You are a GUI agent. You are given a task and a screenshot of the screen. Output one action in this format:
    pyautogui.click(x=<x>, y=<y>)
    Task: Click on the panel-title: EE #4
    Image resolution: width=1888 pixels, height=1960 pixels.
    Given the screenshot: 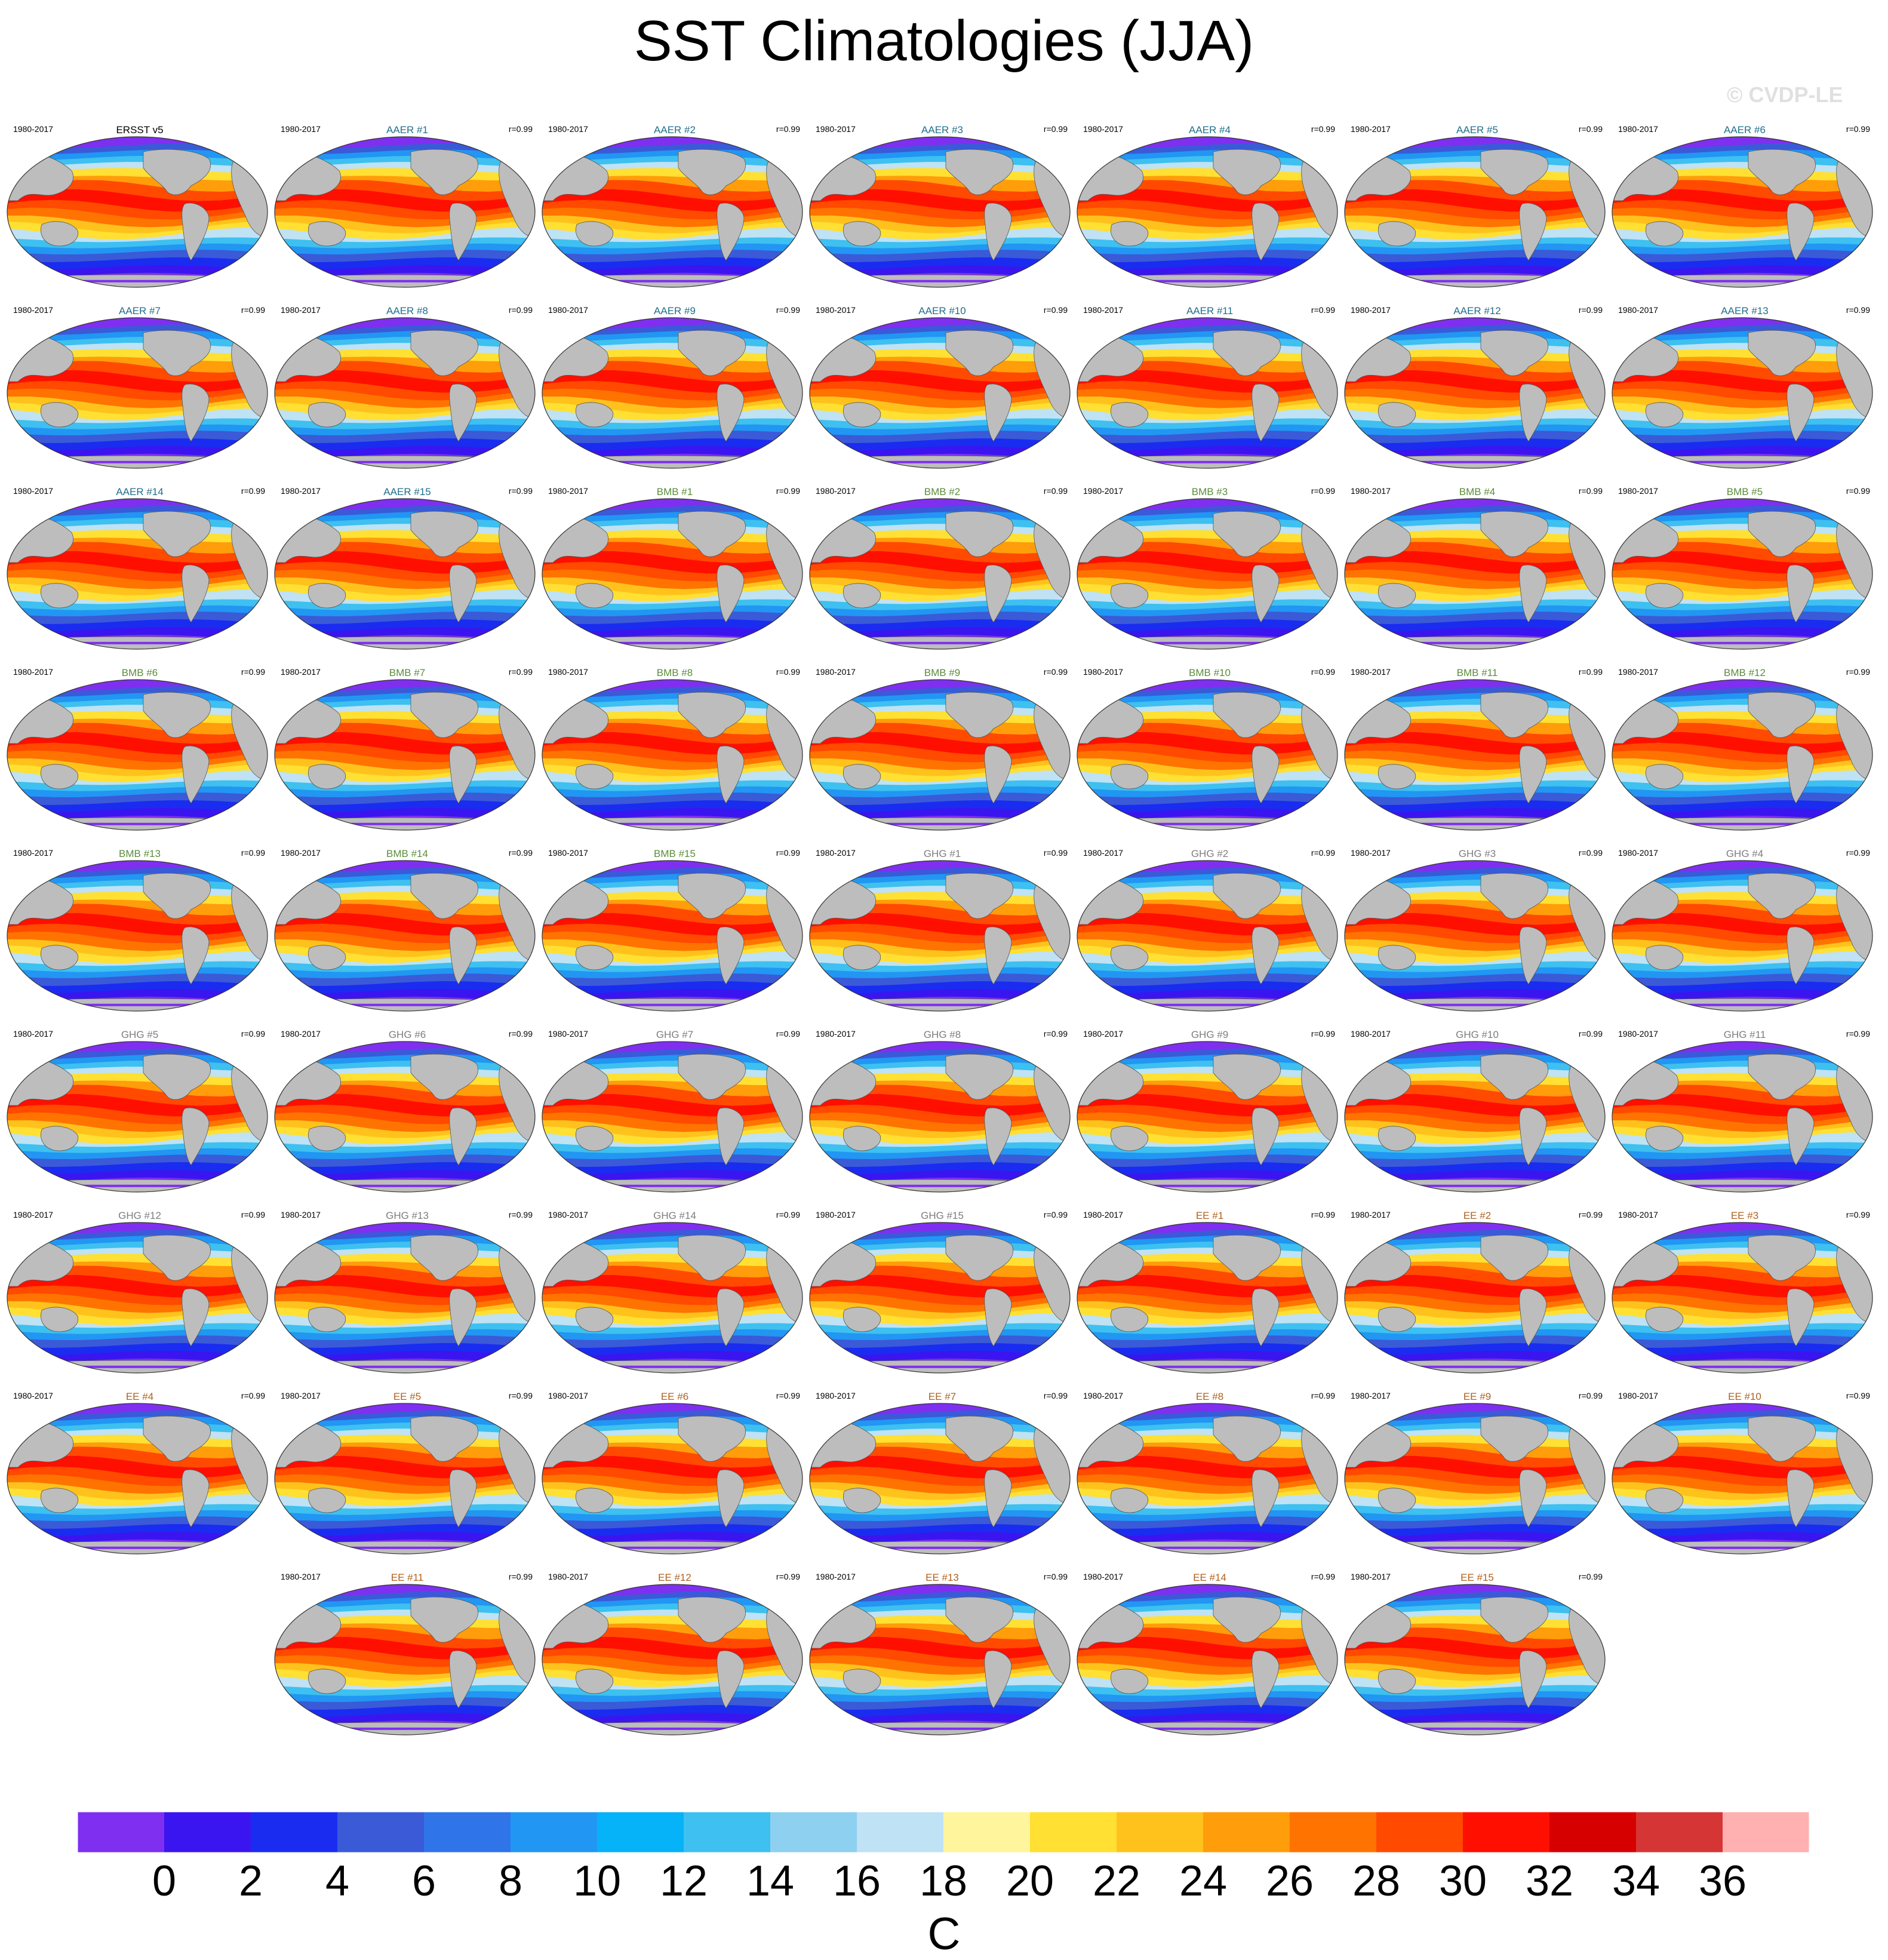 What is the action you would take?
    pyautogui.click(x=139, y=1396)
    